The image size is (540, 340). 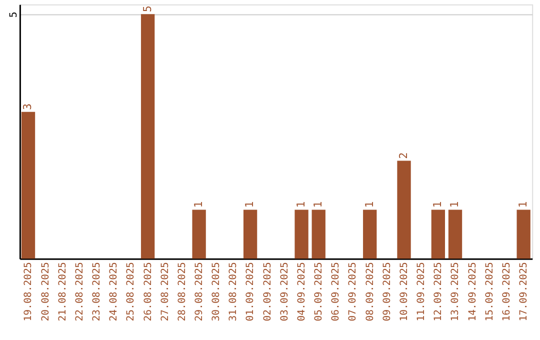 What do you see at coordinates (148, 292) in the screenshot?
I see `x-tick-label: 26.08.2025` at bounding box center [148, 292].